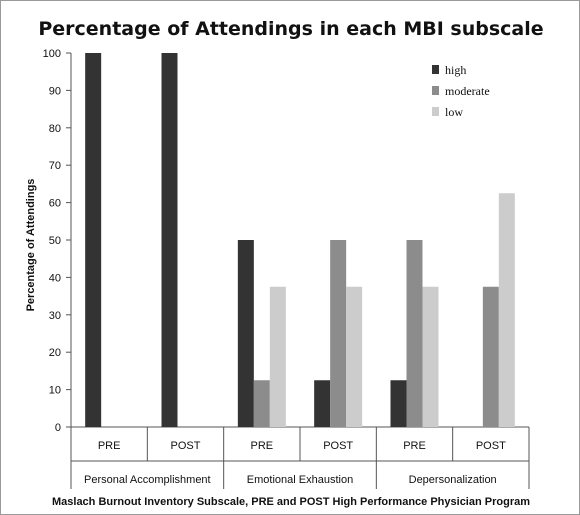 This screenshot has height=515, width=580. Describe the element at coordinates (454, 112) in the screenshot. I see `legend-label-low: low` at that location.